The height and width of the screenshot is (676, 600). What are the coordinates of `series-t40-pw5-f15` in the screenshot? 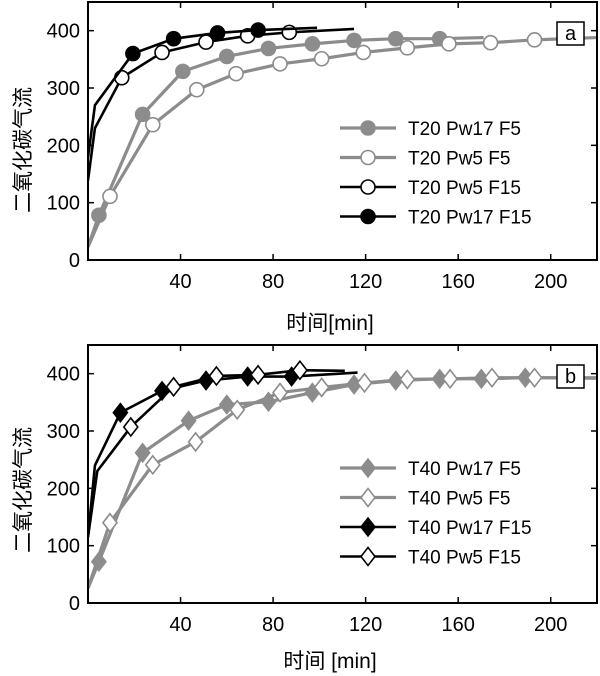 It's located at (216, 448).